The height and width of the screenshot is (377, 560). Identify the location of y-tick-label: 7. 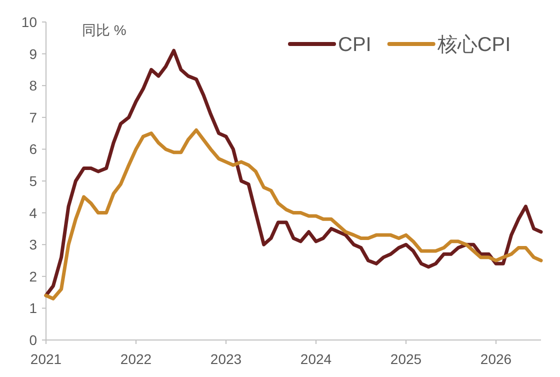
(33, 117).